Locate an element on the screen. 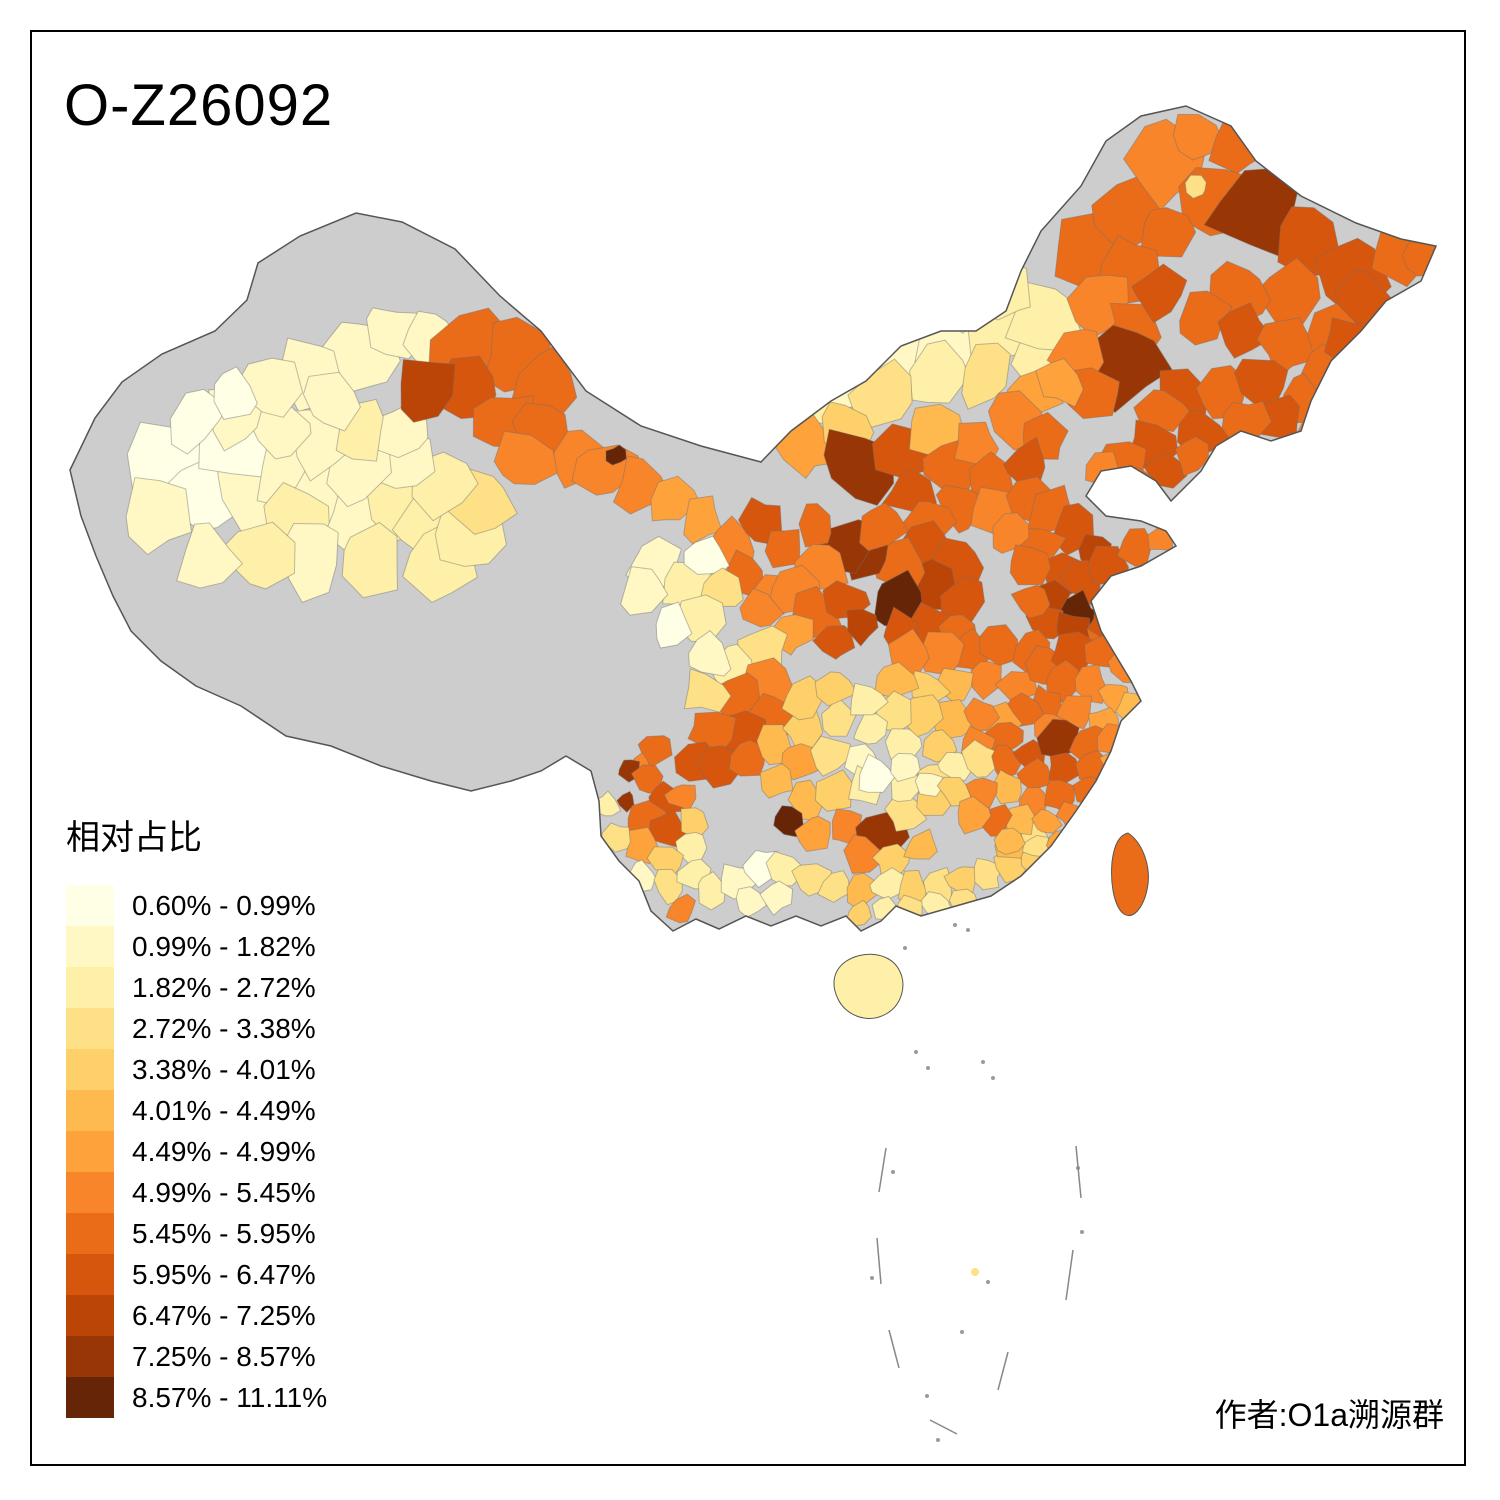  legend-row: 1.82% - 2.72% is located at coordinates (196, 987).